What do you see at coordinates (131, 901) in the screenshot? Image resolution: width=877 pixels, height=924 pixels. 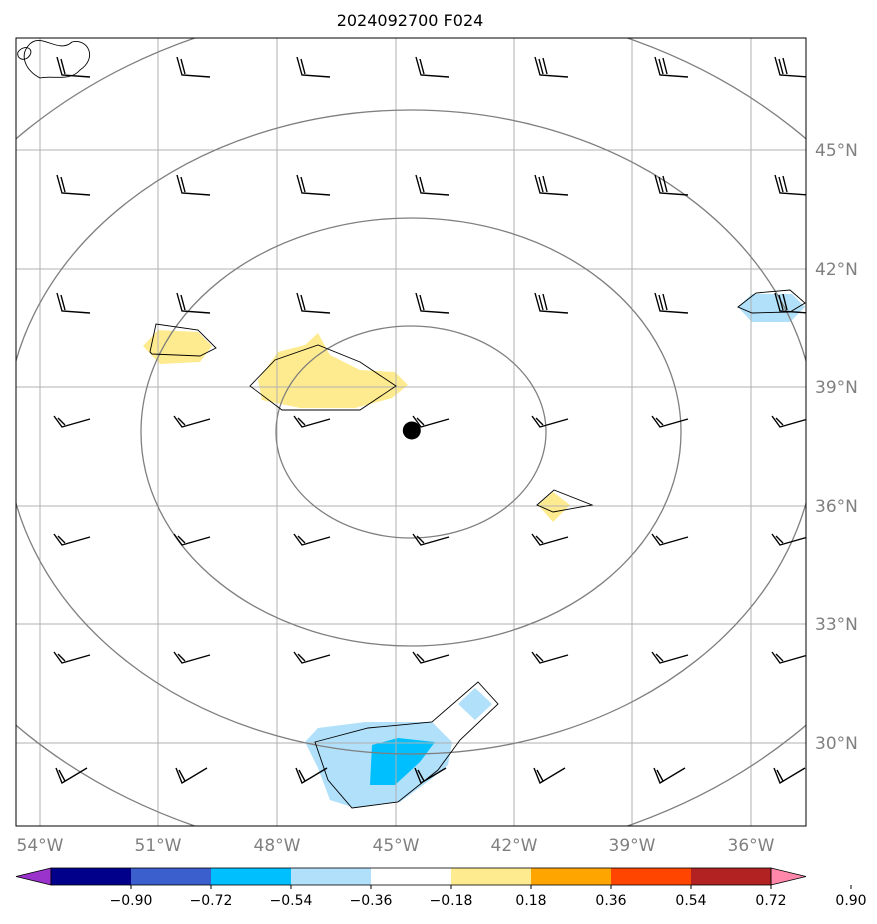 I see `colorbar-tick-label: −0.90` at bounding box center [131, 901].